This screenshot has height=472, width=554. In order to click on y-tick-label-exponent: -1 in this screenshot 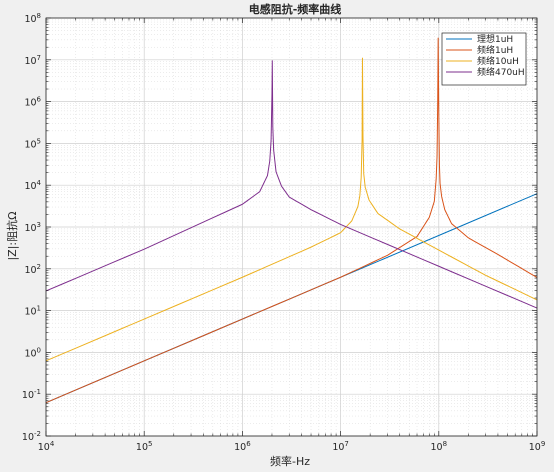, I will do `click(37, 392)`.